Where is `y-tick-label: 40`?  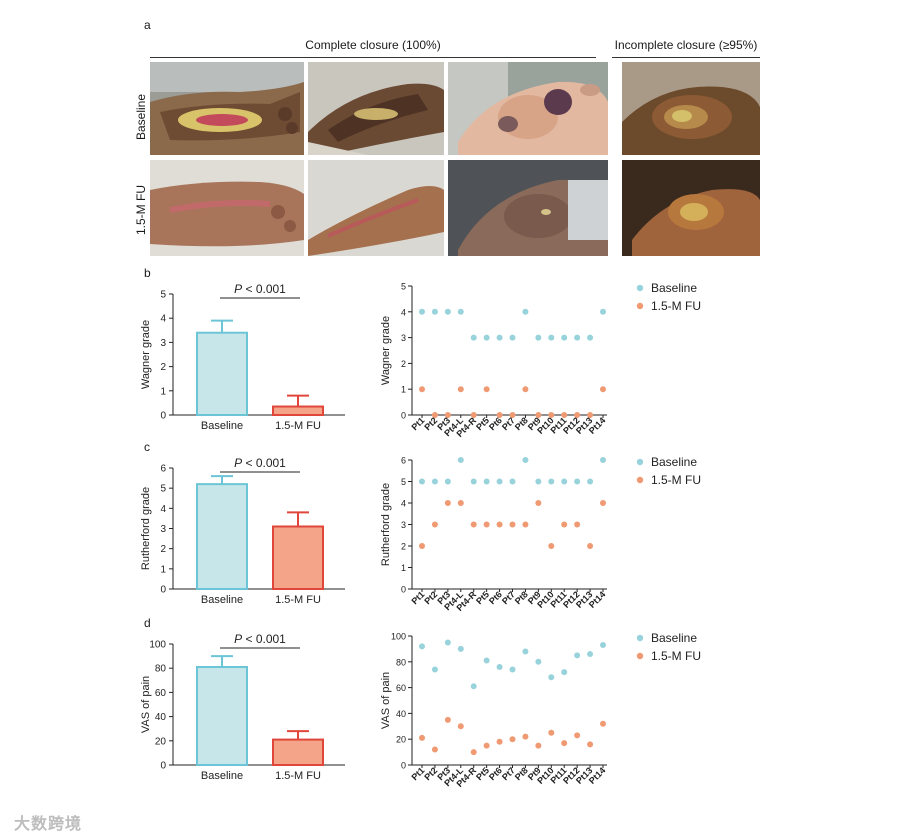
y-tick-label: 40 is located at coordinates (161, 717).